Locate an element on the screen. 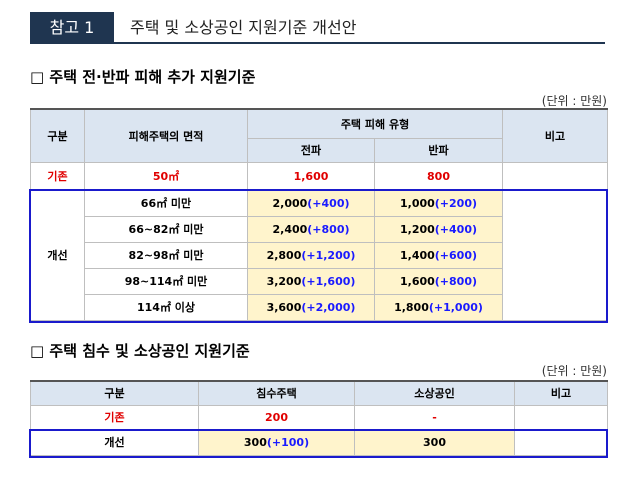 The height and width of the screenshot is (493, 635). header-full: 전파 is located at coordinates (311, 150).